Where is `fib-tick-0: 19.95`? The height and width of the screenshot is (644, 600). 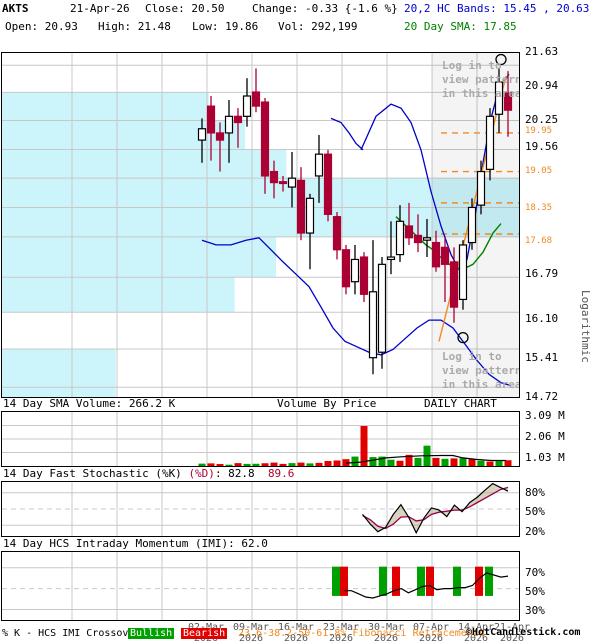 fib-tick-0: 19.95 is located at coordinates (539, 131).